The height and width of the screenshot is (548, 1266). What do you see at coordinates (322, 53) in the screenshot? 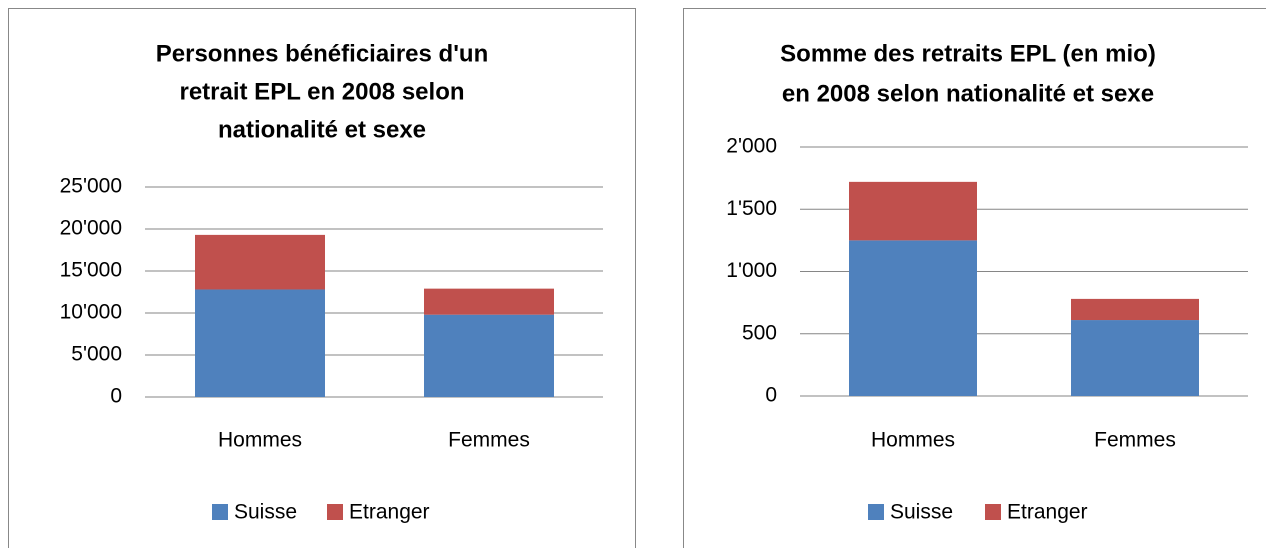
I see `chart-title: Personnes bénéficiaires d'un` at bounding box center [322, 53].